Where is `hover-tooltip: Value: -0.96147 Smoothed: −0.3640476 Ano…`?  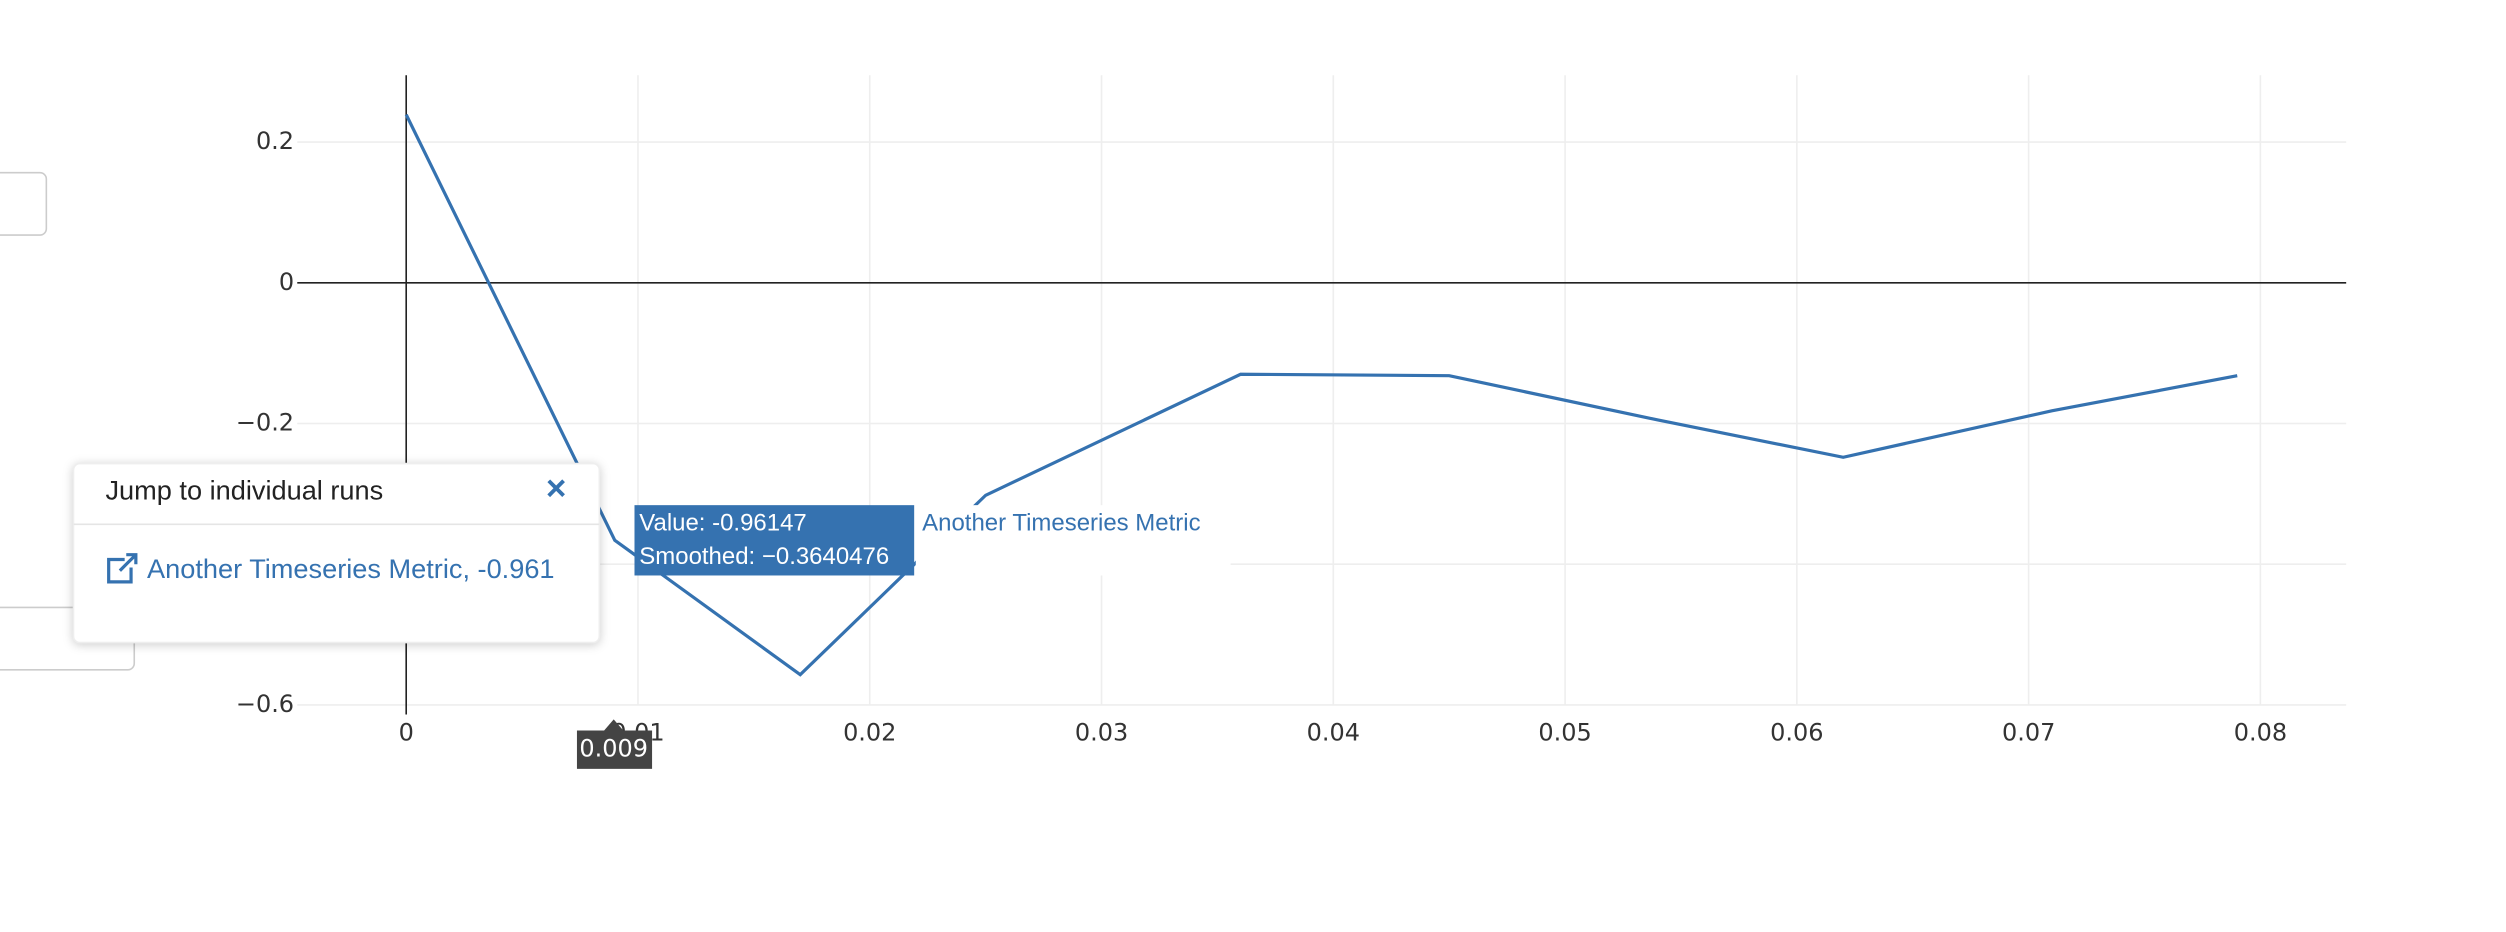 hover-tooltip: Value: -0.96147 Smoothed: −0.3640476 Ano… is located at coordinates (932, 540).